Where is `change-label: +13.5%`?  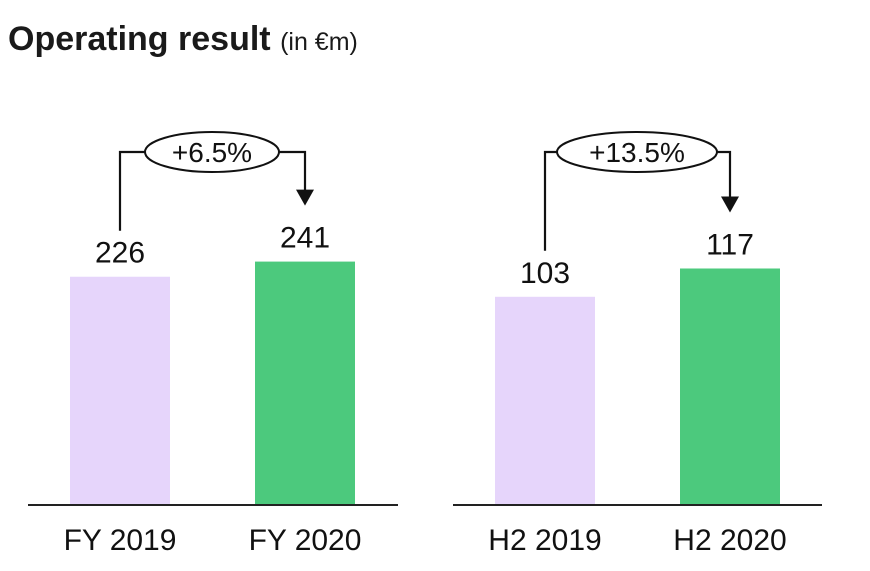
change-label: +13.5% is located at coordinates (637, 152).